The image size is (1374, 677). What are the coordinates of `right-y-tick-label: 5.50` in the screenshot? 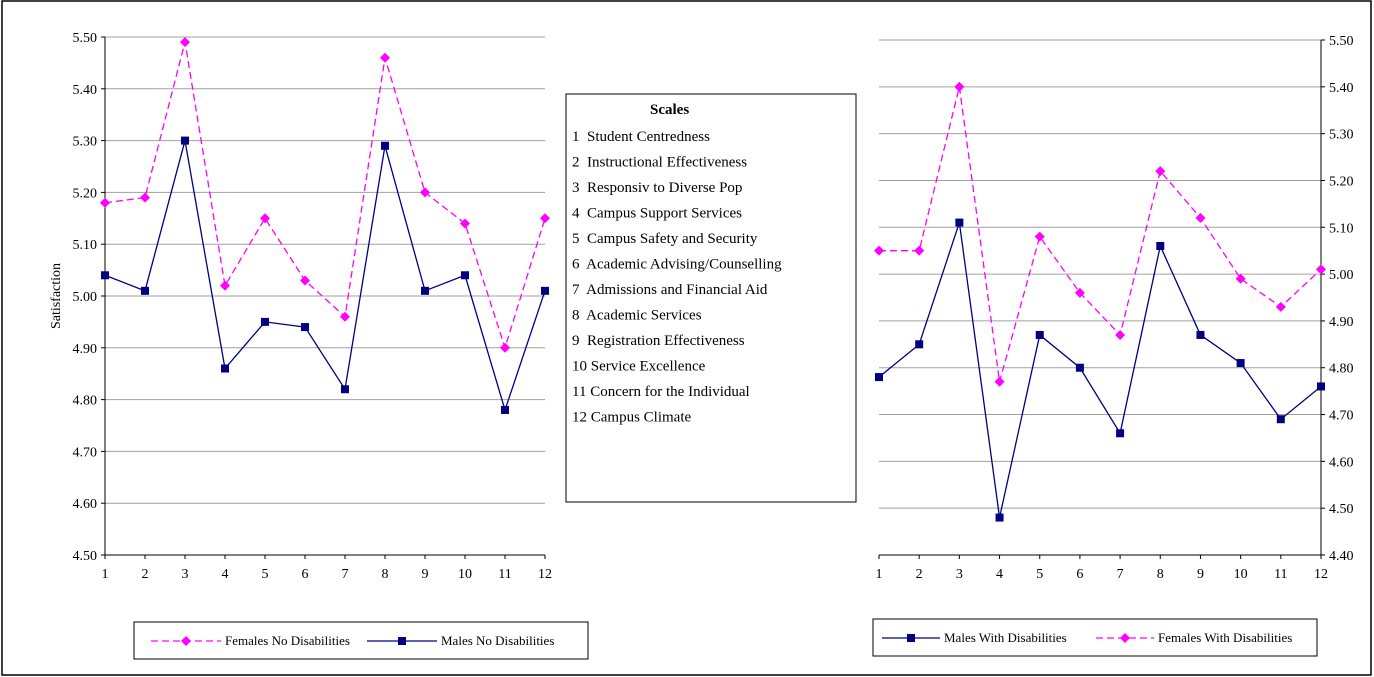 It's located at (1341, 41).